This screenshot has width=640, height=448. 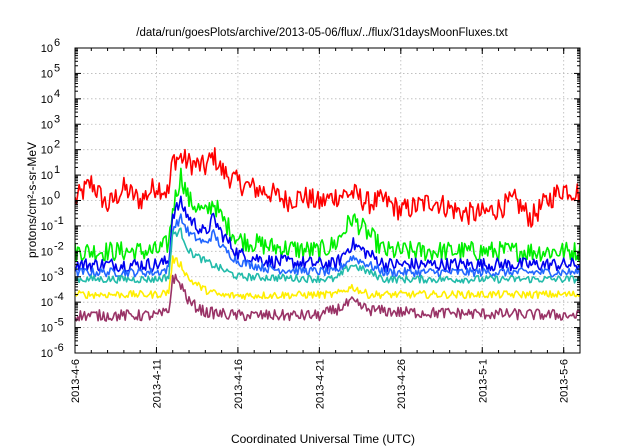 What do you see at coordinates (57, 145) in the screenshot?
I see `y-tick-exponent: 2` at bounding box center [57, 145].